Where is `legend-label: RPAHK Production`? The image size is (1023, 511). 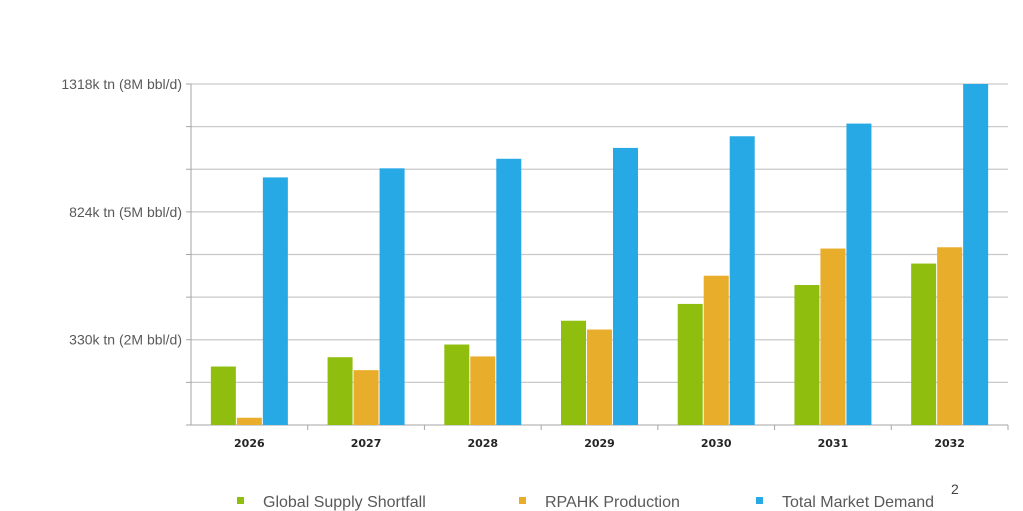
legend-label: RPAHK Production is located at coordinates (612, 502).